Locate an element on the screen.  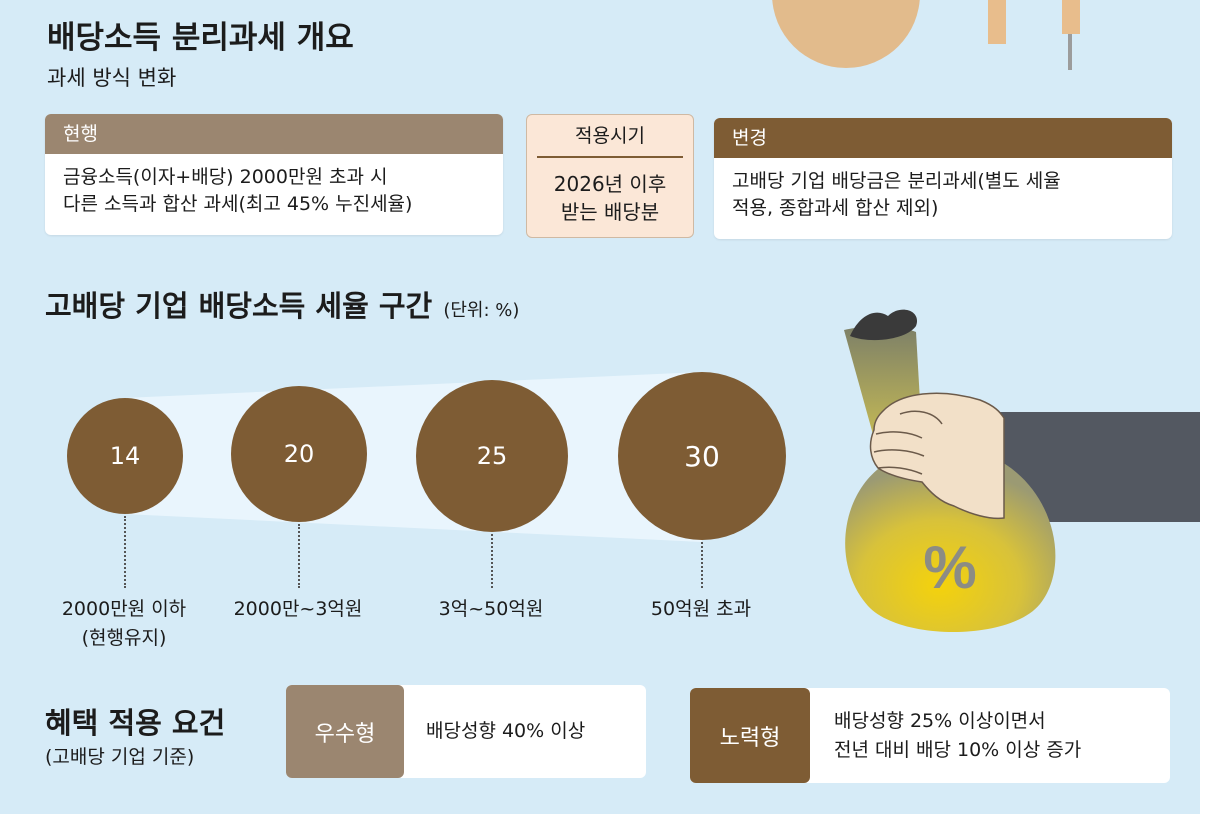
condition-line-2: 전년 대비 배당 10% 이상 증가 is located at coordinates (958, 749).